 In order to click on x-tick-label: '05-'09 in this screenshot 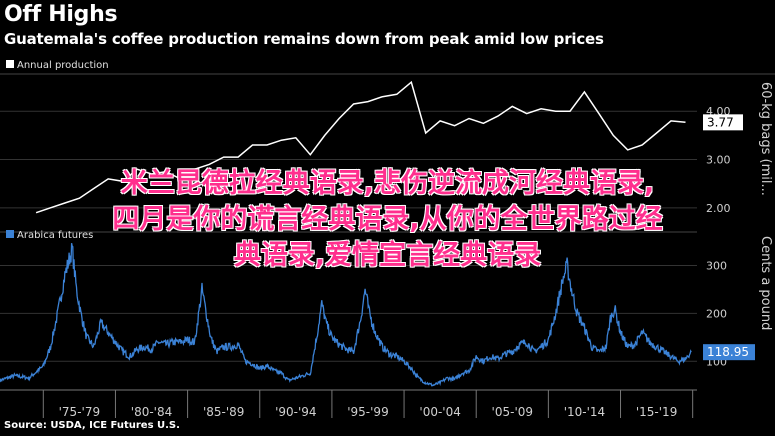, I will do `click(512, 412)`.